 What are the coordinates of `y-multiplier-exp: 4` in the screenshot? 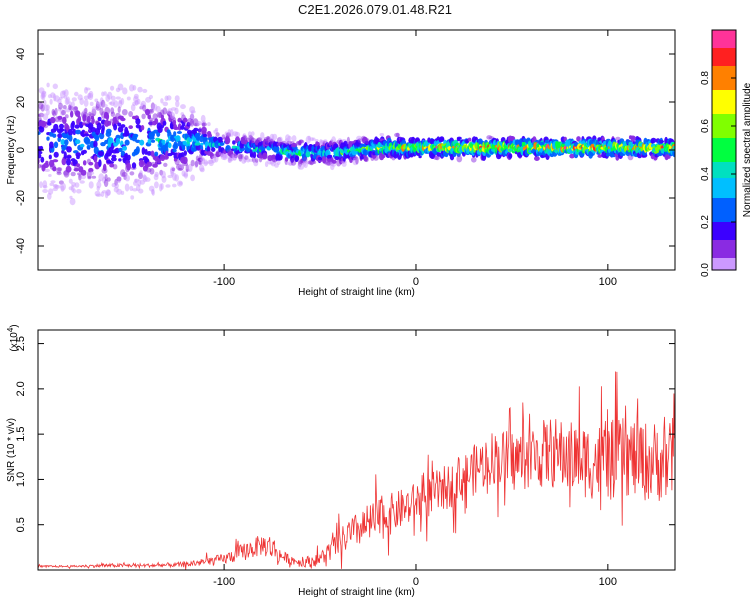 It's located at (10, 329).